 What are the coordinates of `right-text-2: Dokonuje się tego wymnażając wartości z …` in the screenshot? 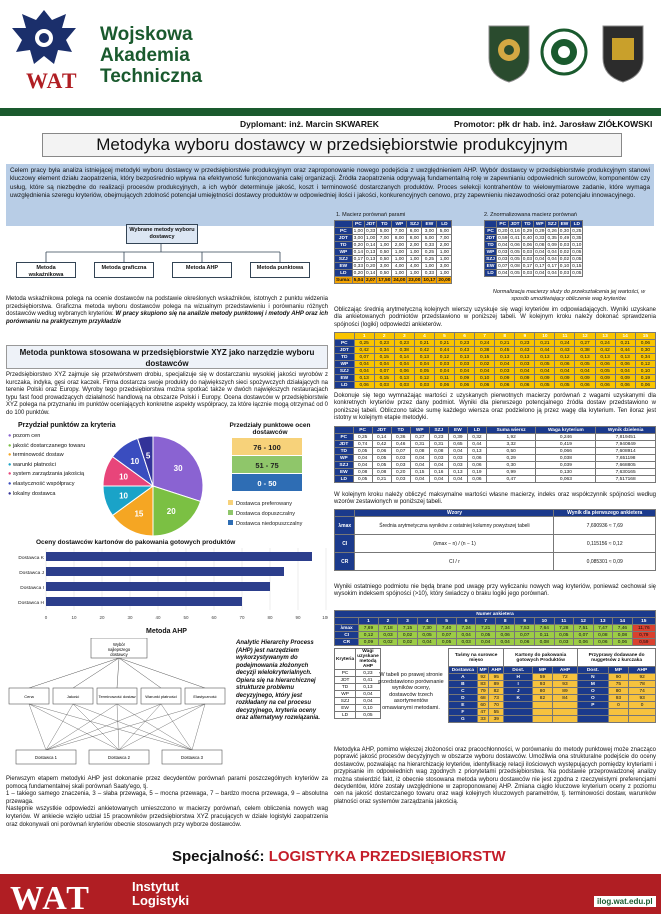 It's located at (495, 407).